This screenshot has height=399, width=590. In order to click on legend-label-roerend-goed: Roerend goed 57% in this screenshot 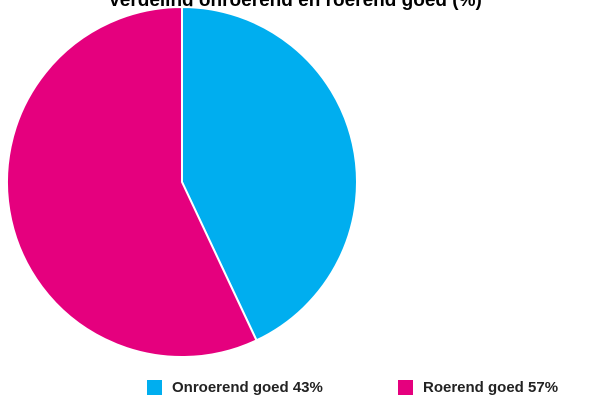, I will do `click(491, 387)`.